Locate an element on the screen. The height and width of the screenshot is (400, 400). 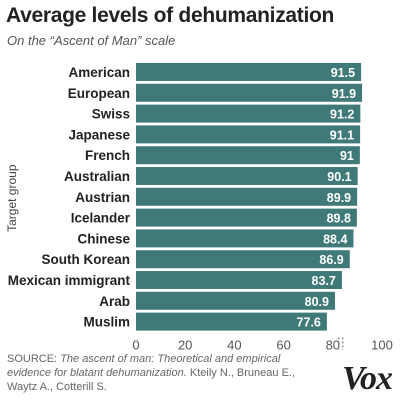
value-label: 91.2 is located at coordinates (342, 115).